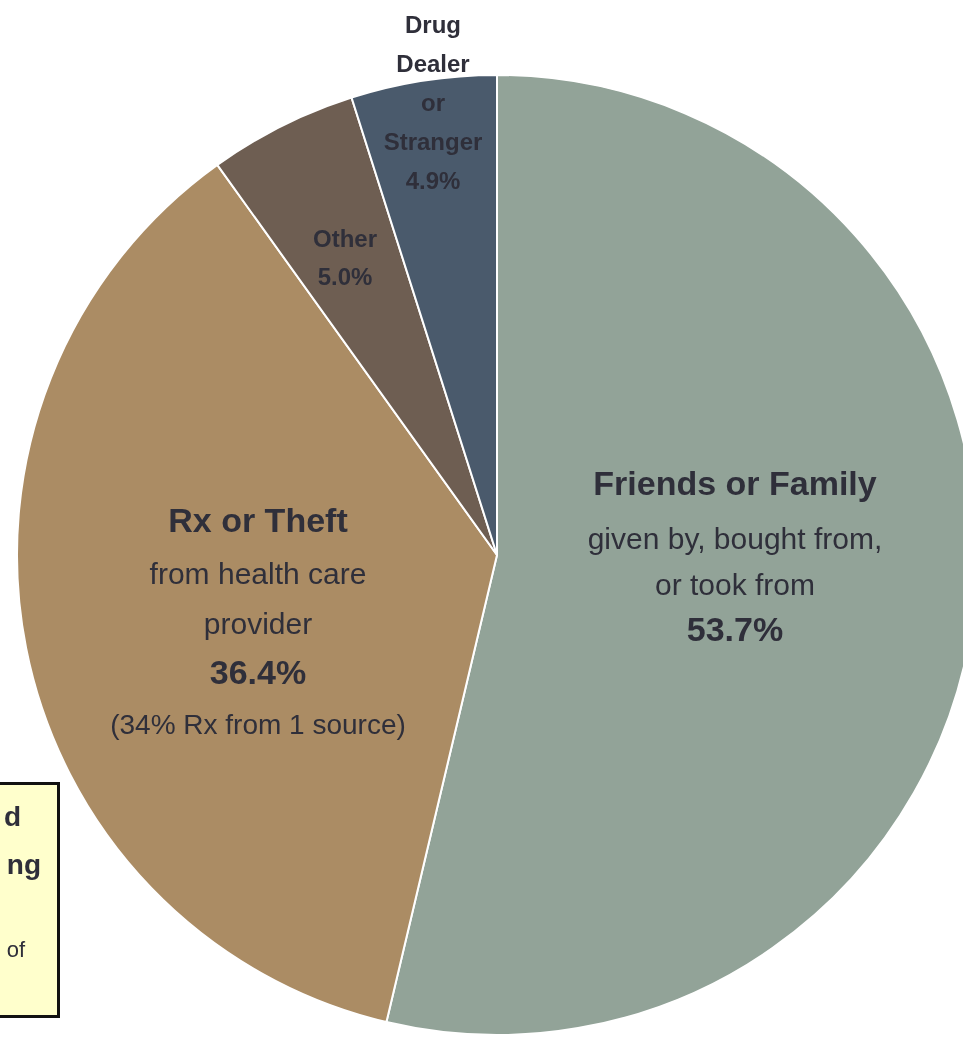 Image resolution: width=963 pixels, height=1038 pixels. What do you see at coordinates (258, 672) in the screenshot?
I see `data-label: 36.4%` at bounding box center [258, 672].